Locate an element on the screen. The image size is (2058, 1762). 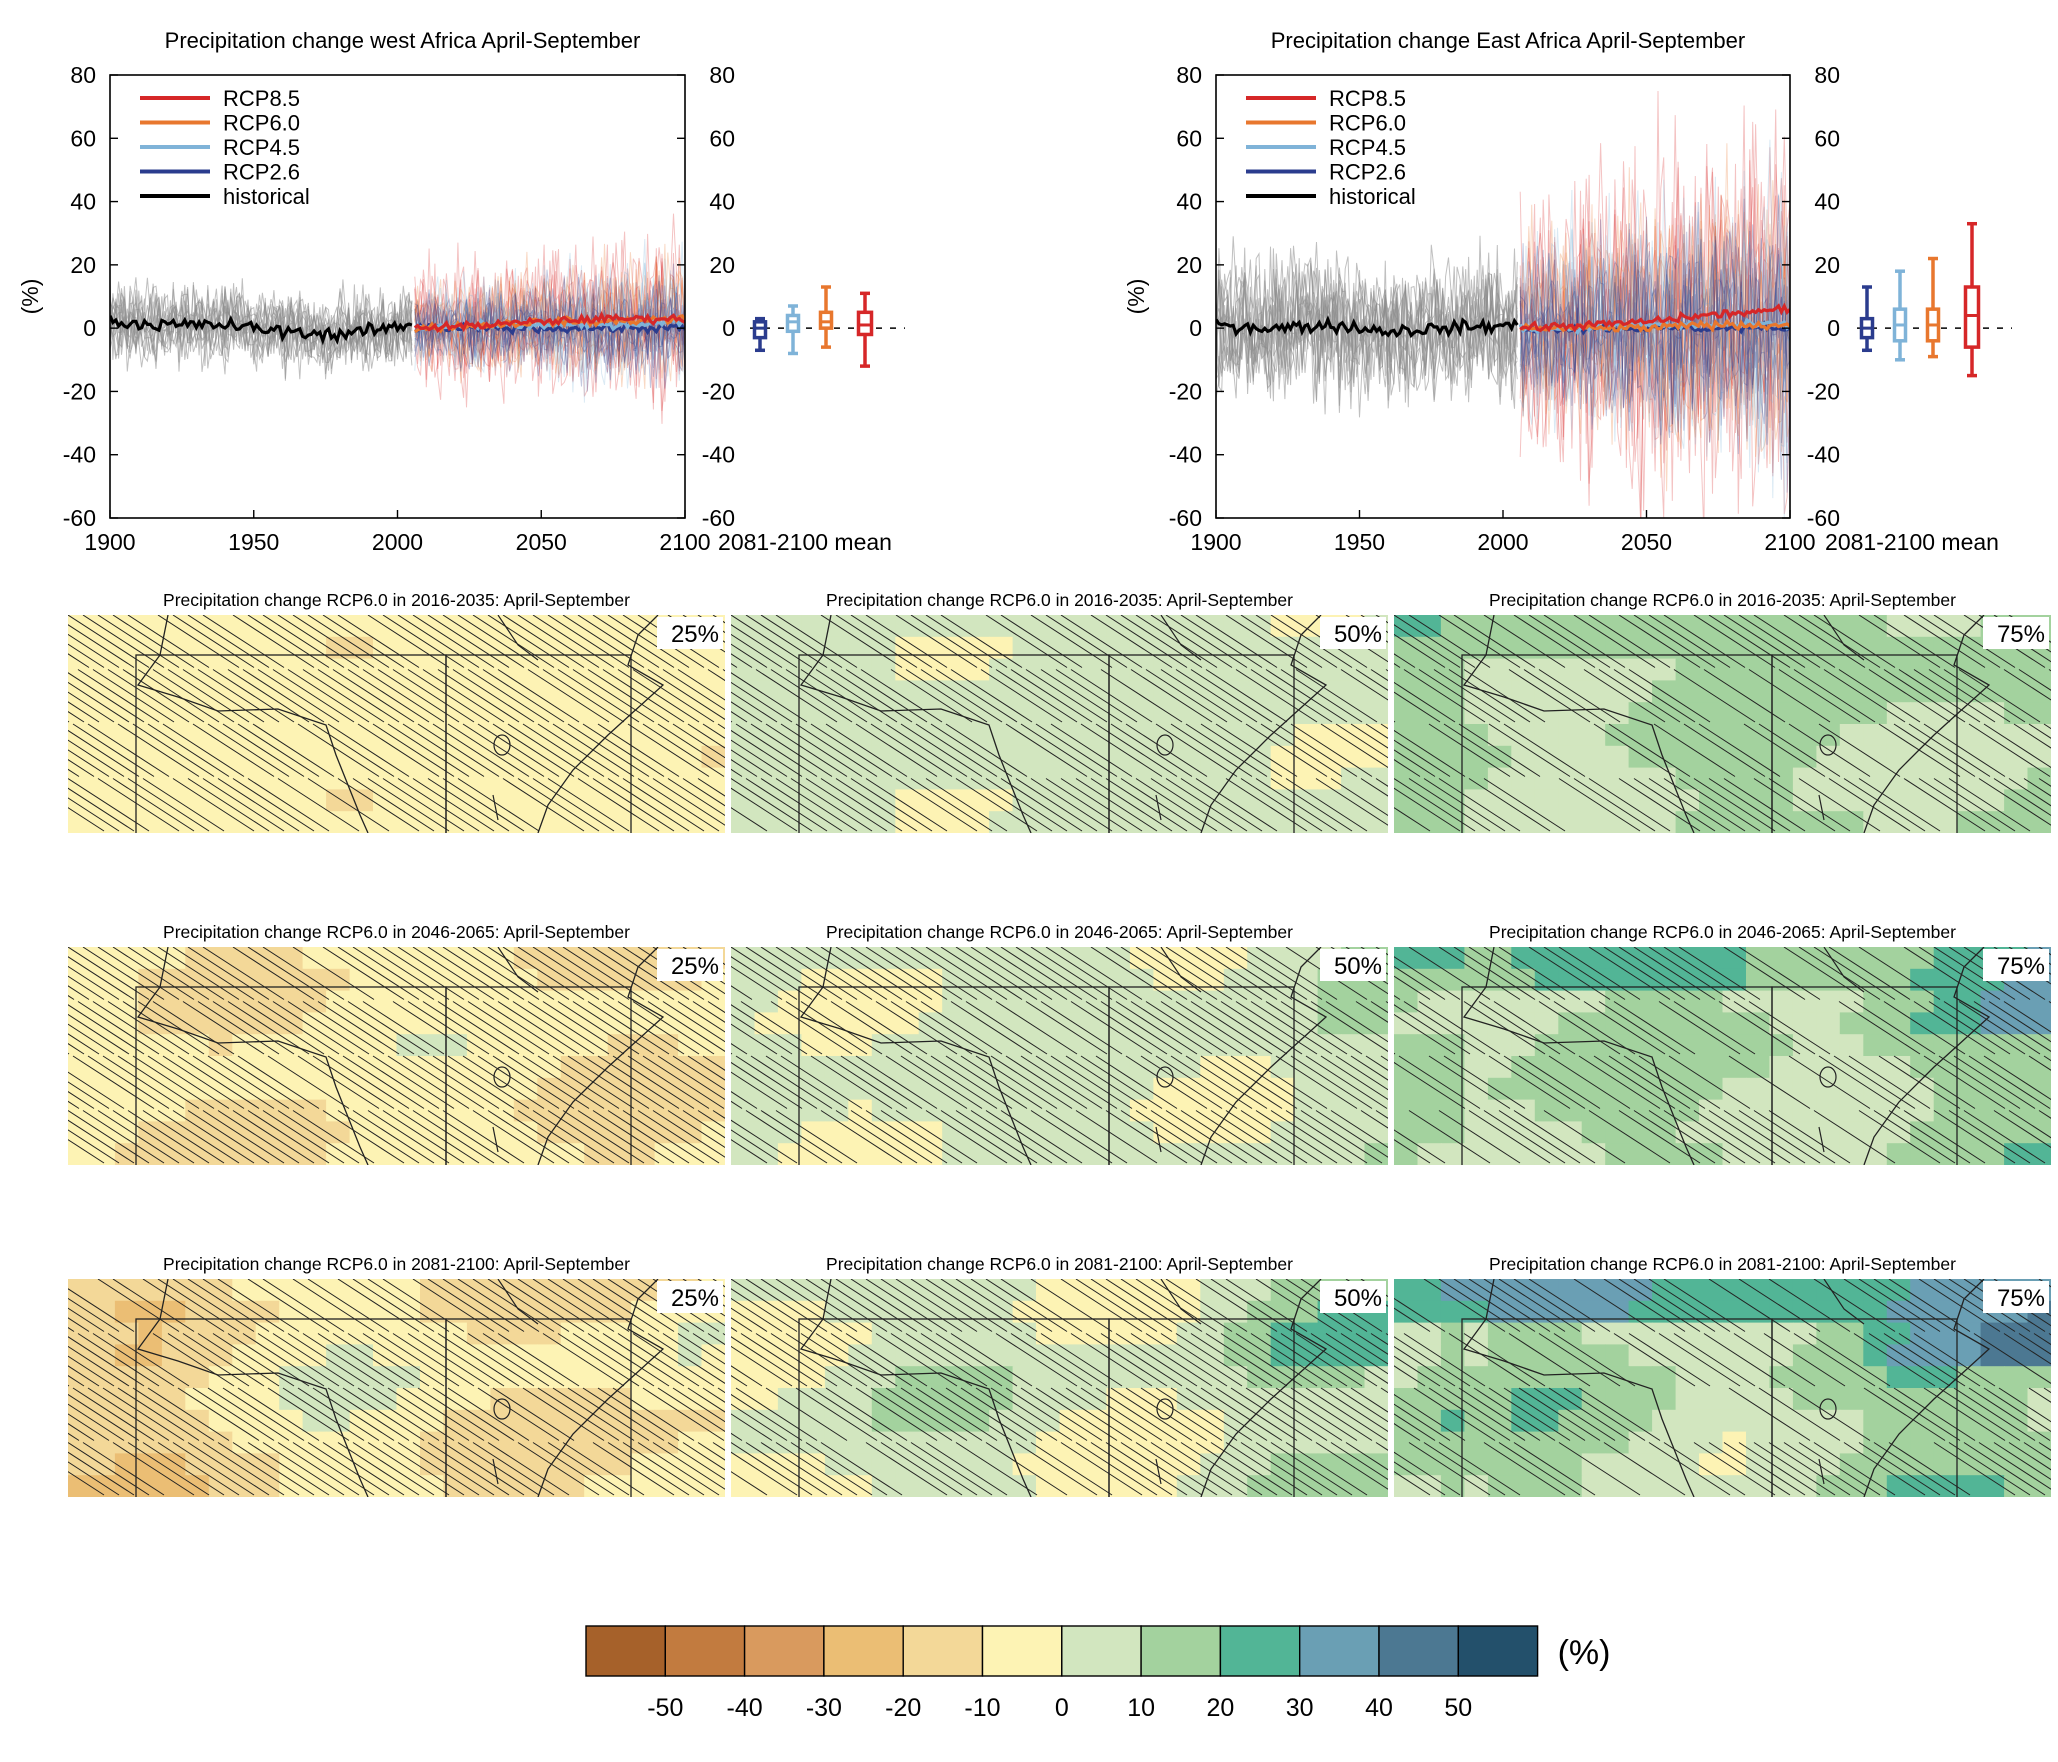
scenario-member-line is located at coordinates (549, 320).